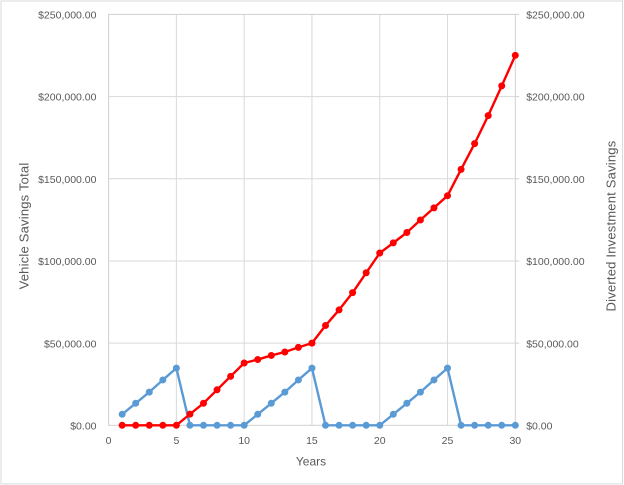 This screenshot has width=624, height=485. What do you see at coordinates (312, 441) in the screenshot?
I see `svg-text: 15` at bounding box center [312, 441].